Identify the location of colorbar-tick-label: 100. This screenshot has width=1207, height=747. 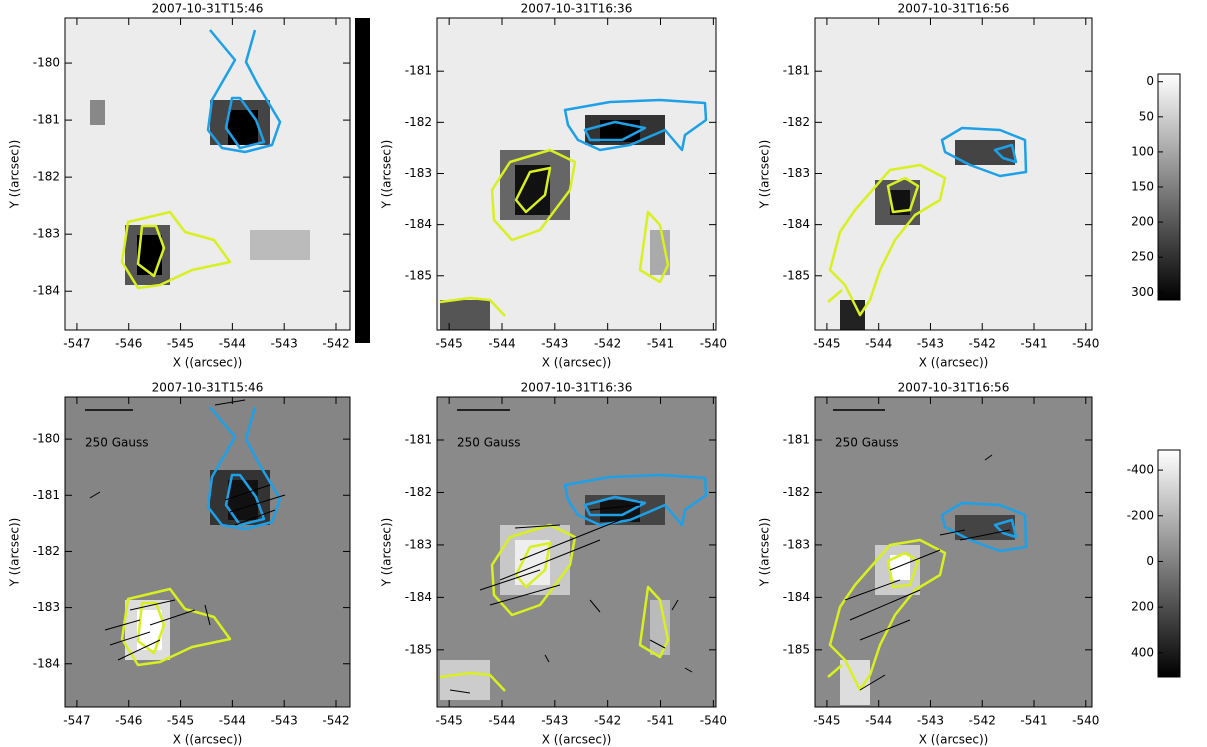
(1142, 151).